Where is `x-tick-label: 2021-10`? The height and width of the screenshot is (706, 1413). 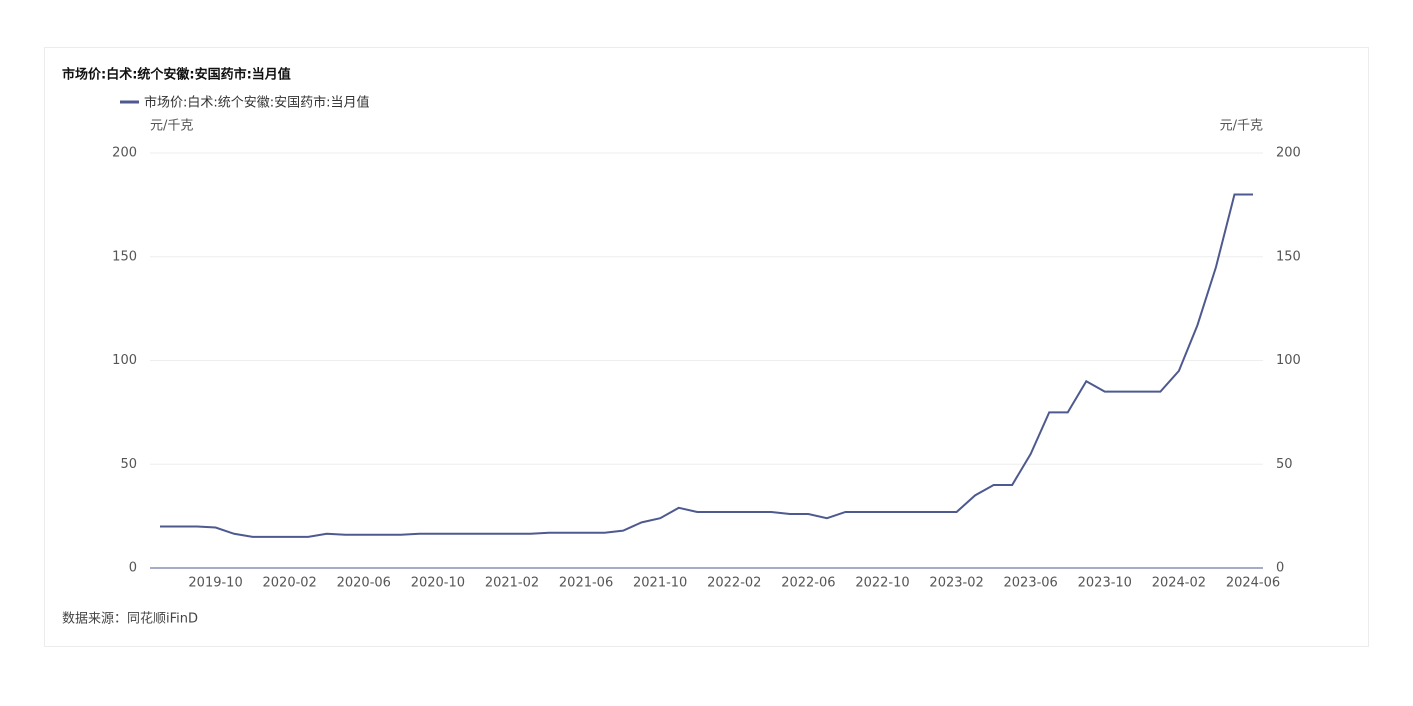 x-tick-label: 2021-10 is located at coordinates (660, 583).